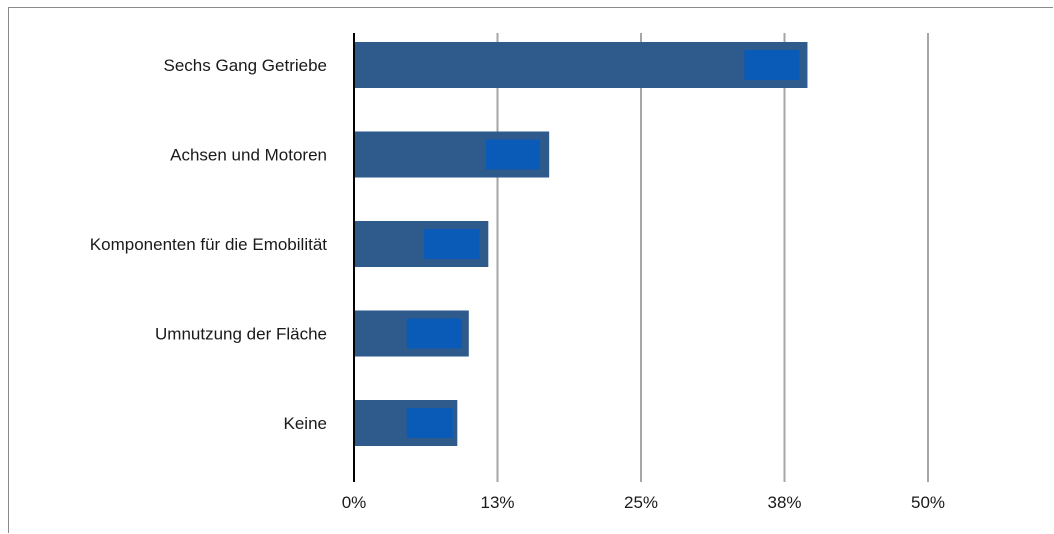  Describe the element at coordinates (245, 65) in the screenshot. I see `category-label-0: Sechs Gang Getriebe` at that location.